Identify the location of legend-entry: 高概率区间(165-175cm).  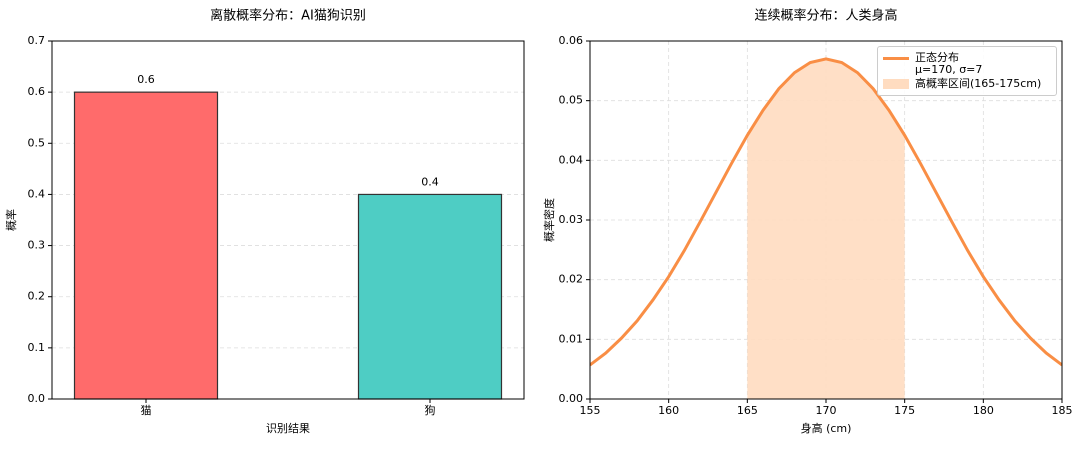
(967, 84).